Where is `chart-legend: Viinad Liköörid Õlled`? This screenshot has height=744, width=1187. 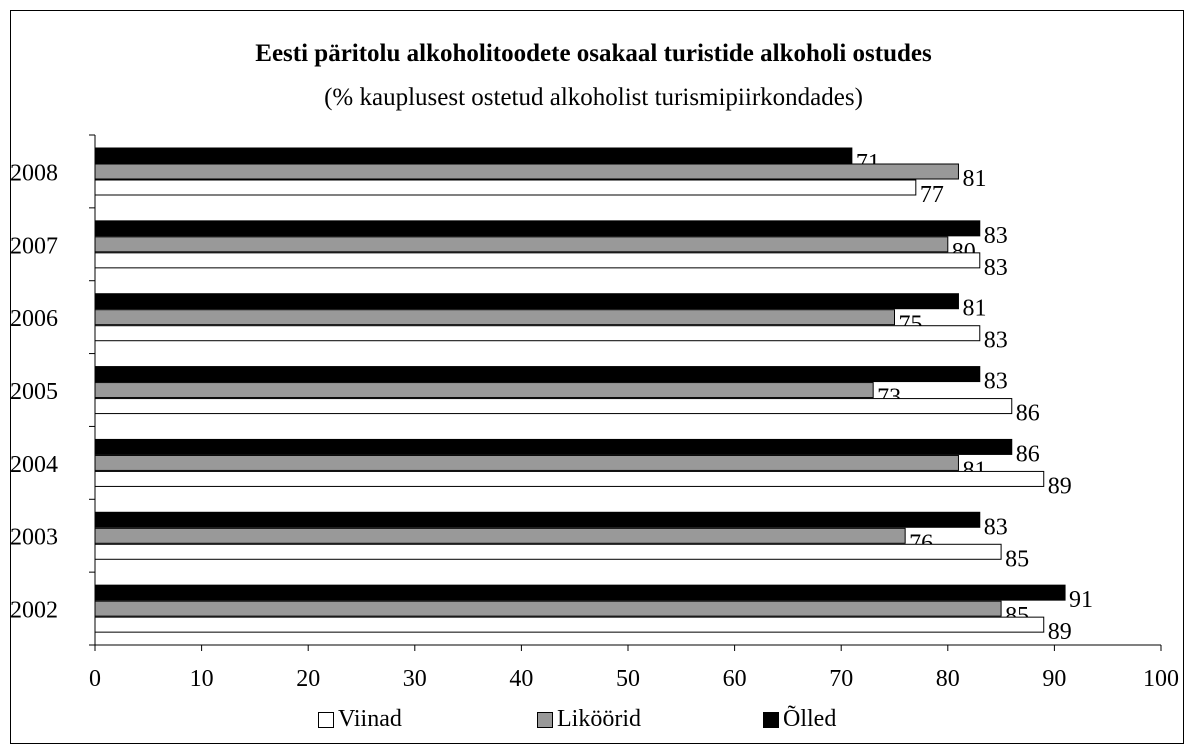 chart-legend: Viinad Liköörid Õlled is located at coordinates (593, 723).